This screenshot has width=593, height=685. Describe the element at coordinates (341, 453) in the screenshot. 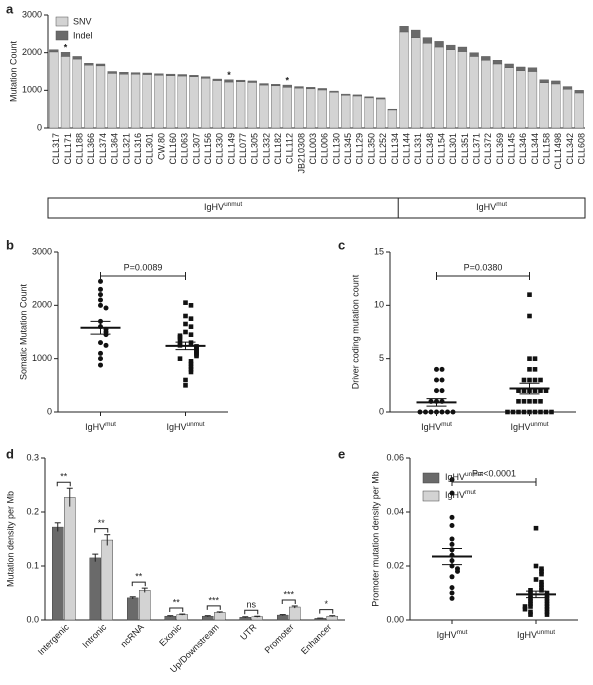

I see `panel-label: e` at that location.